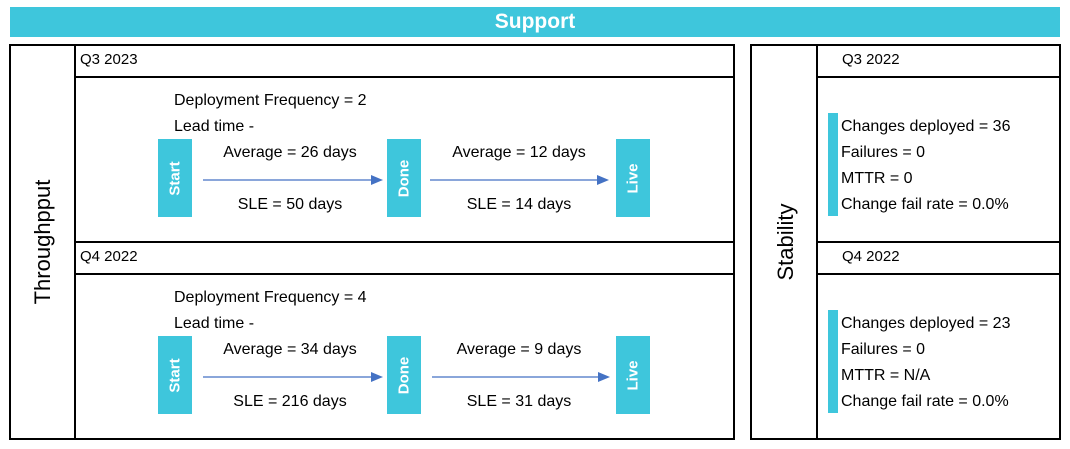  I want to click on segment-average: Average = 9 days, so click(519, 349).